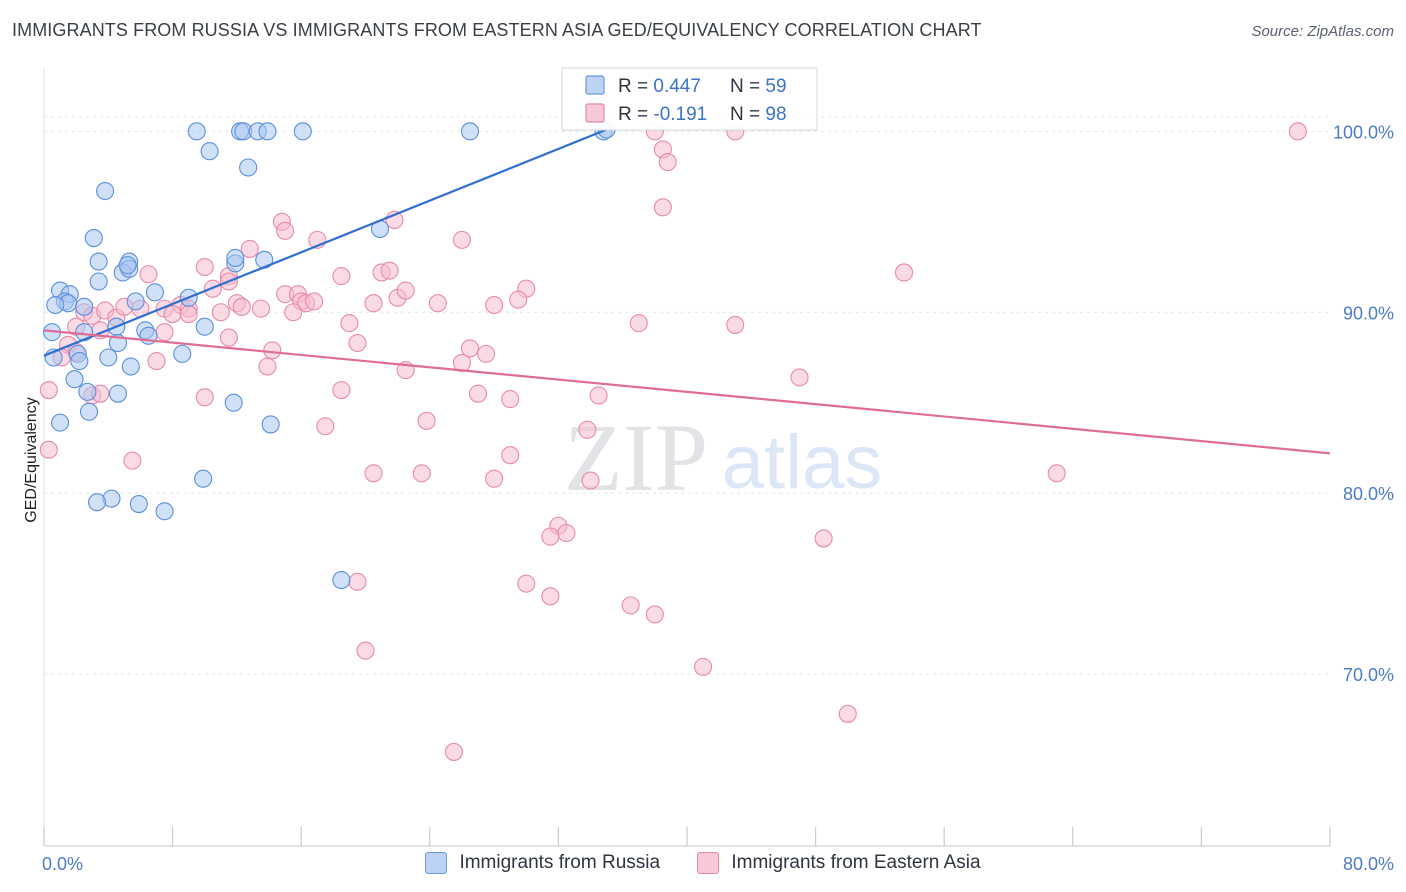 The height and width of the screenshot is (892, 1406). Describe the element at coordinates (635, 86) in the screenshot. I see `legend-russia-r-label: R =` at that location.